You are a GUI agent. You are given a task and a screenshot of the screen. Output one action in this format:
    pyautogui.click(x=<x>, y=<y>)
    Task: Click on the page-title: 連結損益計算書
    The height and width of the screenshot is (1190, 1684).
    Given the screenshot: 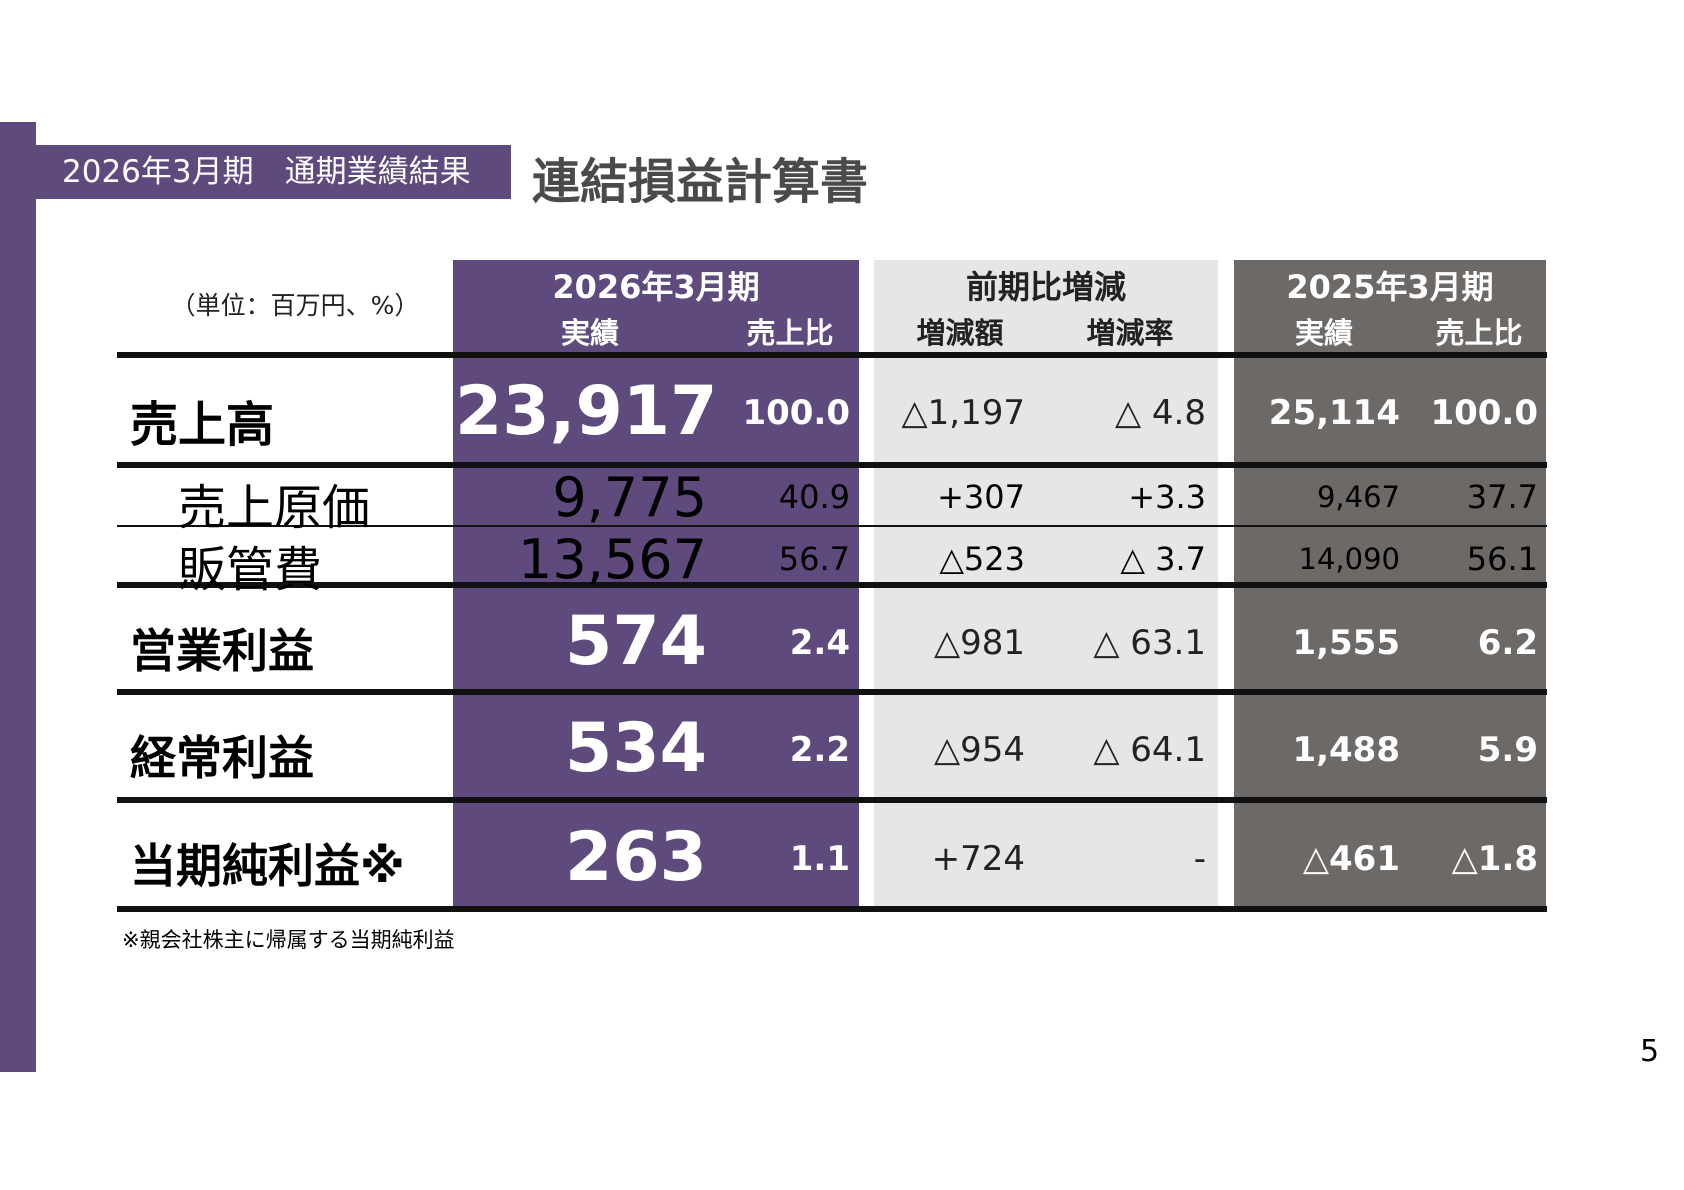 What is the action you would take?
    pyautogui.click(x=700, y=182)
    